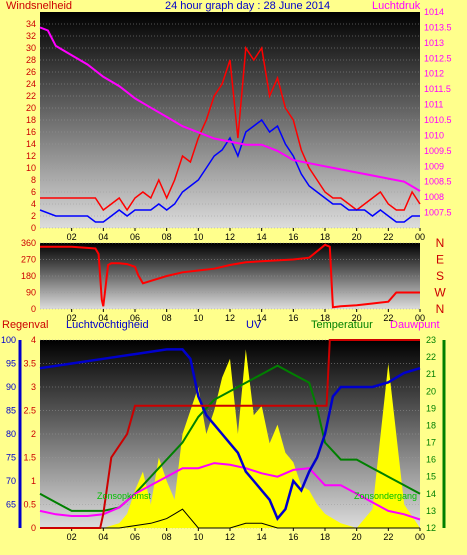 The width and height of the screenshot is (467, 555). I want to click on multi-xtick-label: 06, so click(135, 537).